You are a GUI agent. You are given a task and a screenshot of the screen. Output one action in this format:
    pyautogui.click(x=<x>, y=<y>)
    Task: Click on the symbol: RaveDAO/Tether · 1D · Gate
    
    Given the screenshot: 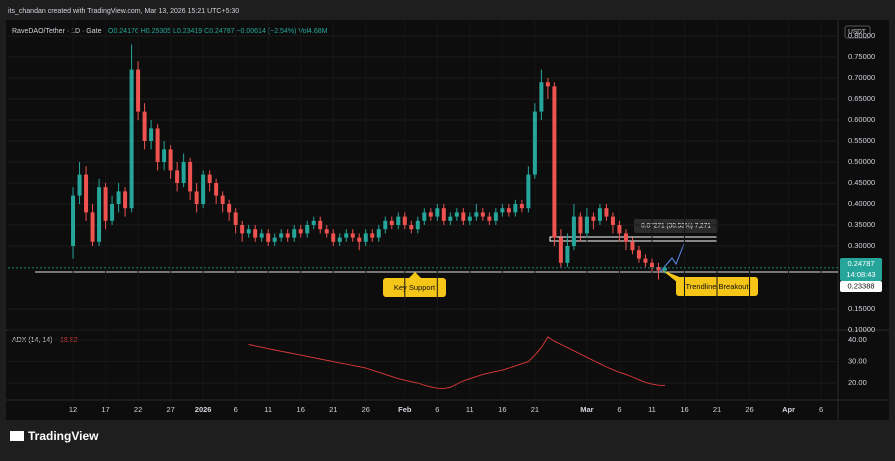 What is the action you would take?
    pyautogui.click(x=57, y=31)
    